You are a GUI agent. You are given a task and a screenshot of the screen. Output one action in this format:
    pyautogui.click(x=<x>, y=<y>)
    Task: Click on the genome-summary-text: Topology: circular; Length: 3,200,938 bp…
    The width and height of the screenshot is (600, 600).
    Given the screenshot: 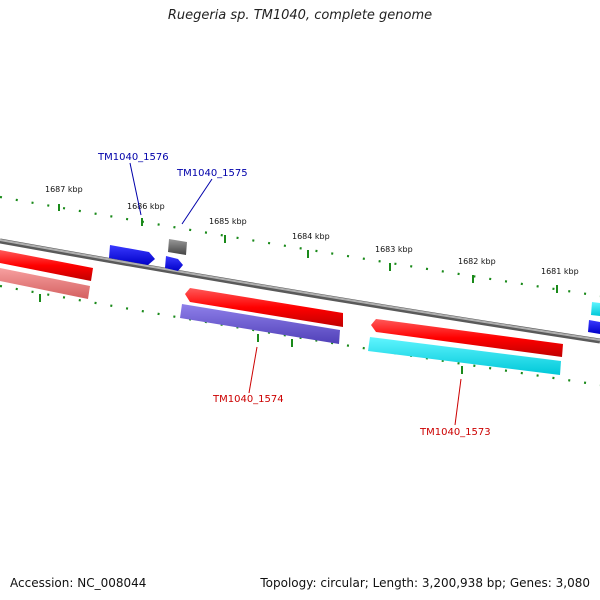 What is the action you would take?
    pyautogui.click(x=425, y=583)
    